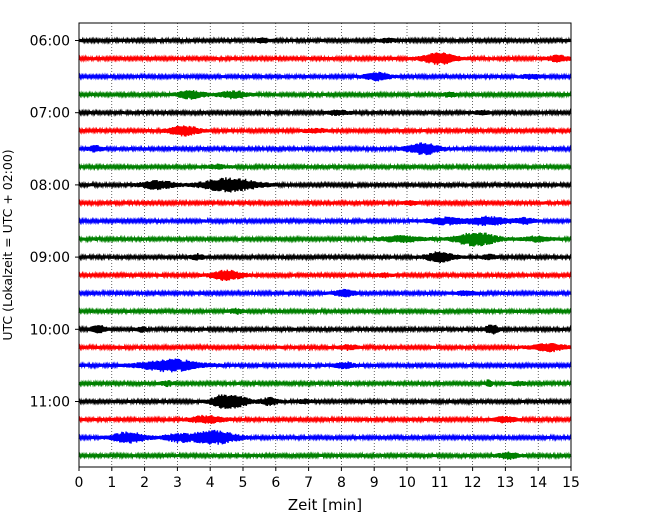  What do you see at coordinates (177, 483) in the screenshot?
I see `x-tick-label-3: 3` at bounding box center [177, 483].